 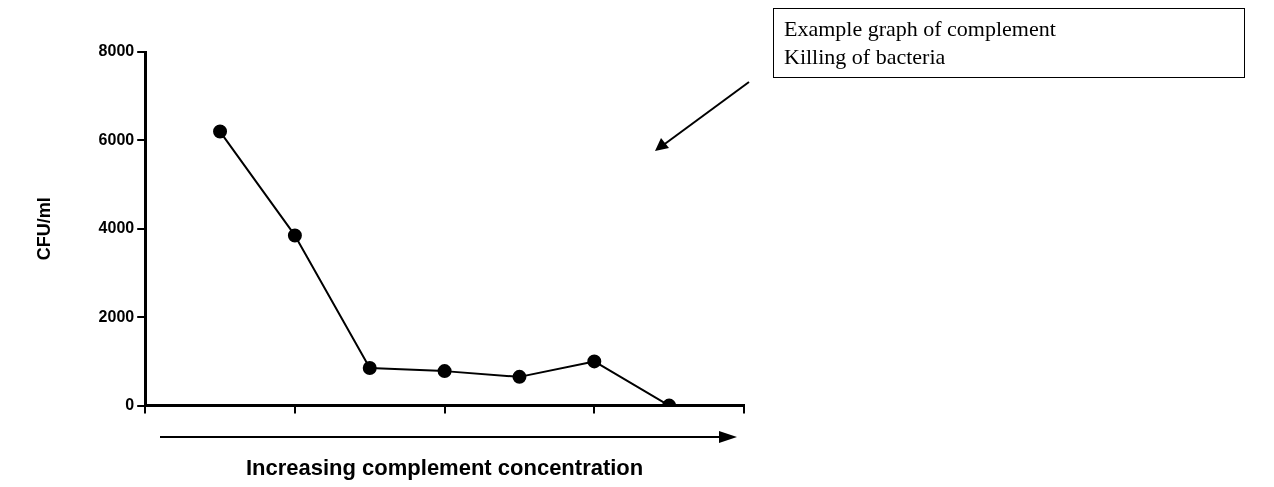 I want to click on x-axis-title: Increasing complement concentration, so click(x=444, y=467).